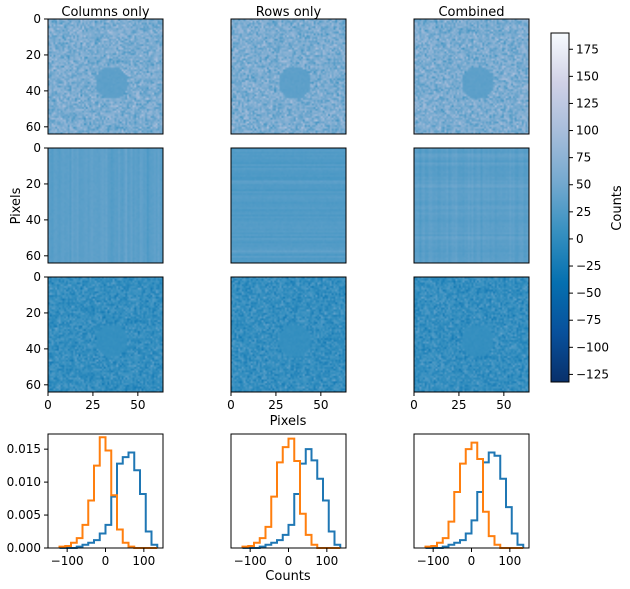 The image size is (630, 589). I want to click on column-title: Rows only, so click(289, 12).